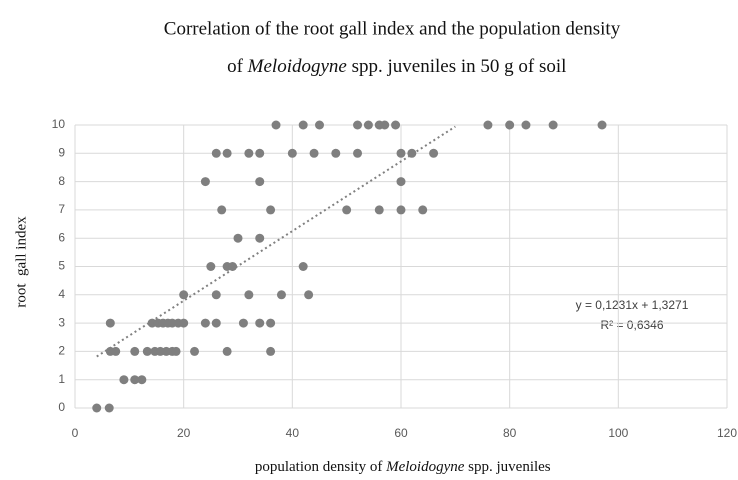 The height and width of the screenshot is (480, 738). What do you see at coordinates (631, 325) in the screenshot?
I see `r-squared: R² = 0,6346` at bounding box center [631, 325].